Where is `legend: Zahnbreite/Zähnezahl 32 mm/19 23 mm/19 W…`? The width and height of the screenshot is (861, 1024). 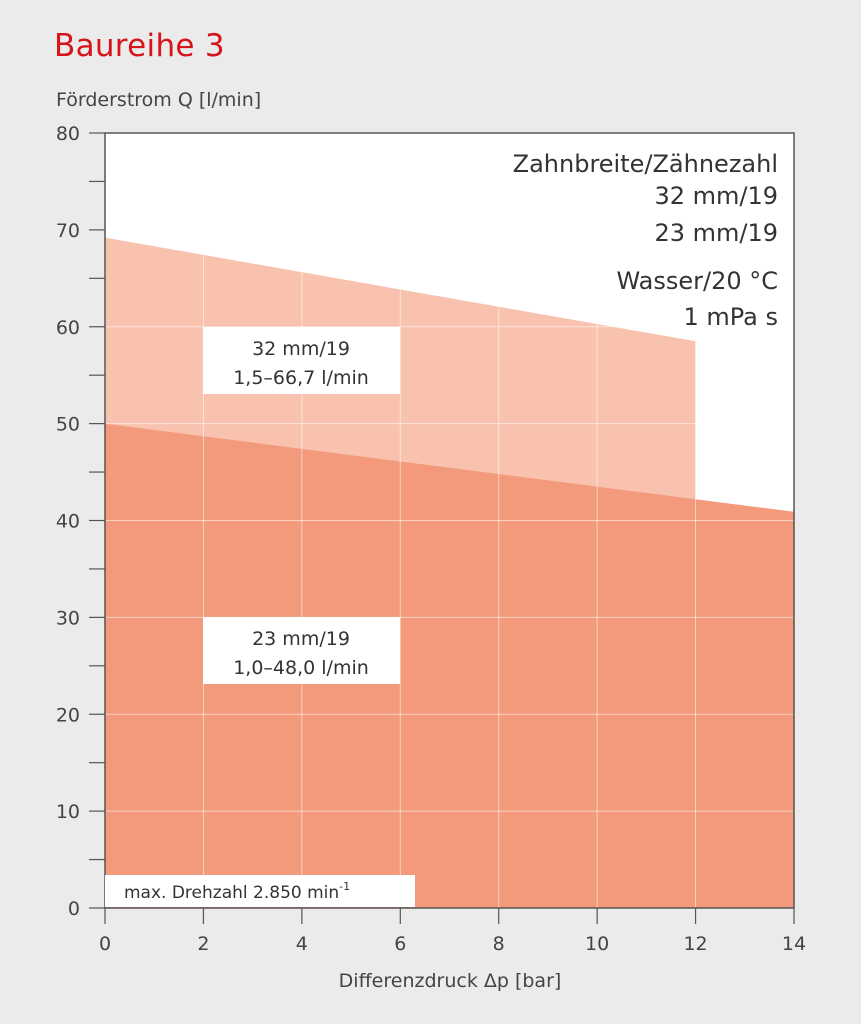
legend: Zahnbreite/Zähnezahl 32 mm/19 23 mm/19 W… is located at coordinates (645, 240).